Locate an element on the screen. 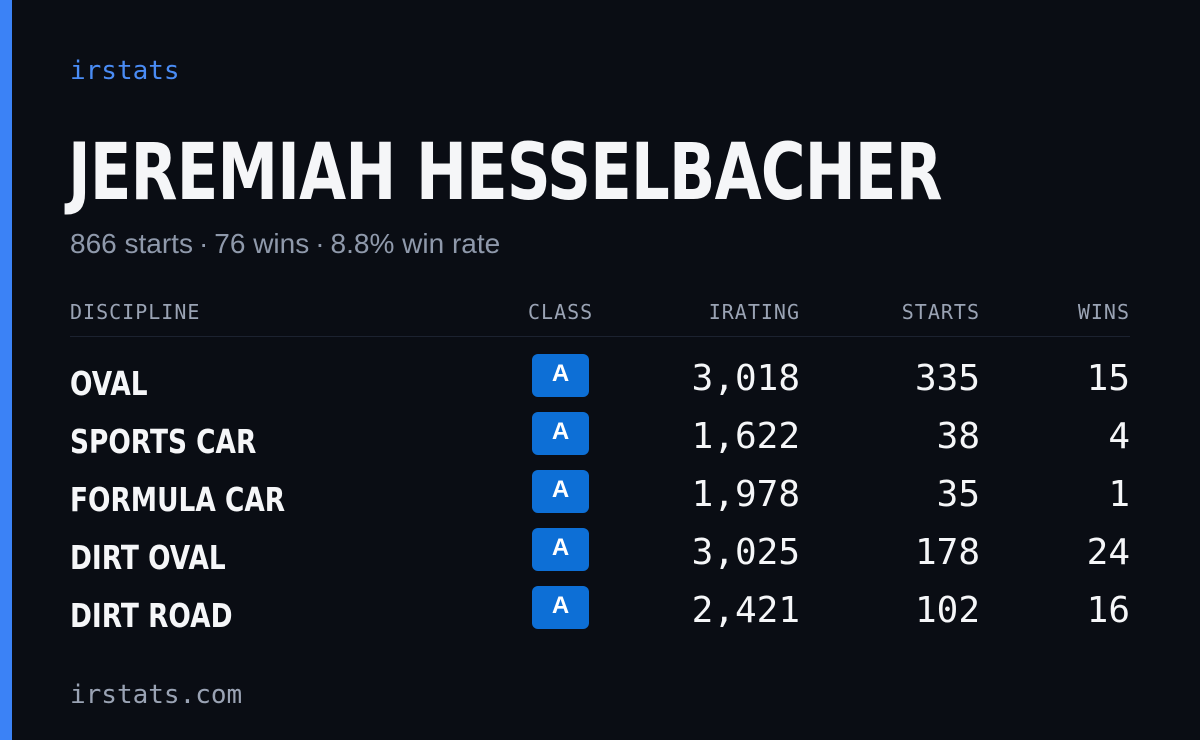 The width and height of the screenshot is (1200, 740). starts-value: 38 is located at coordinates (958, 436).